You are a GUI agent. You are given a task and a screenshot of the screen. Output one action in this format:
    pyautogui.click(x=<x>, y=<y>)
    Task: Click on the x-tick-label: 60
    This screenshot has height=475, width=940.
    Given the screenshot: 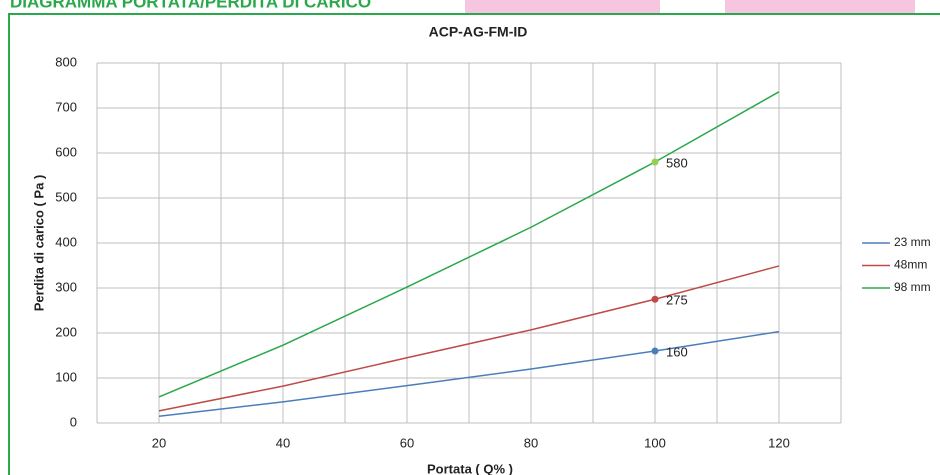 What is the action you would take?
    pyautogui.click(x=407, y=442)
    